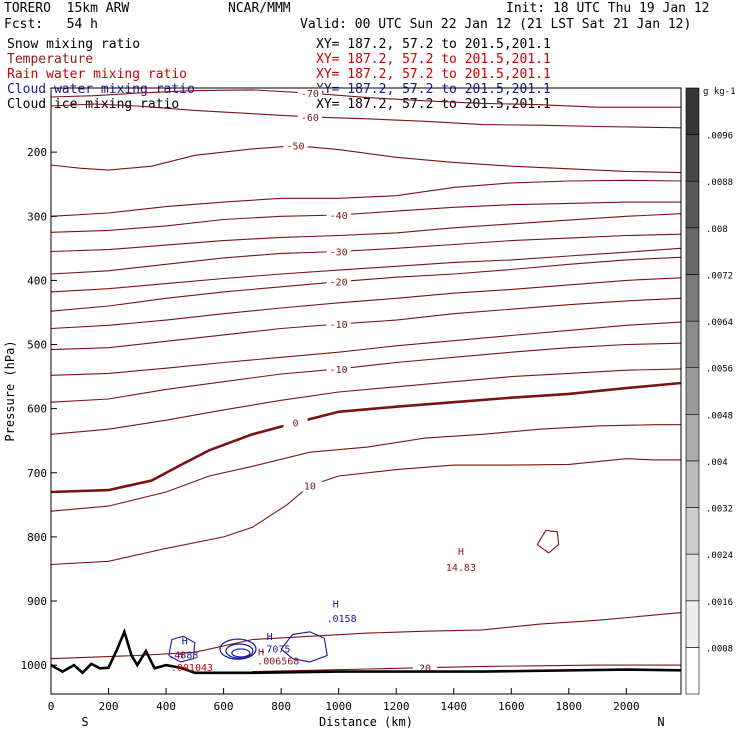 The height and width of the screenshot is (740, 740). What do you see at coordinates (364, 596) in the screenshot?
I see `cloud-contours` at bounding box center [364, 596].